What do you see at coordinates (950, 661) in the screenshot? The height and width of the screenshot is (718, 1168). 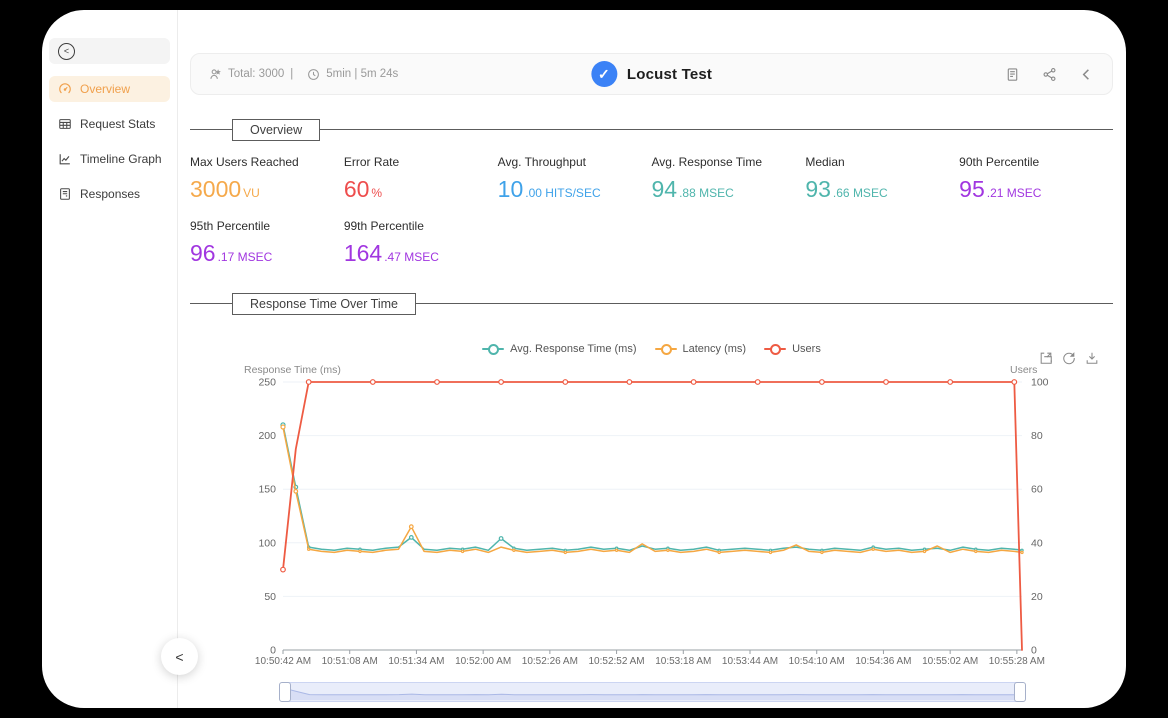 I see `svg-text: 10:55:02 AM` at bounding box center [950, 661].